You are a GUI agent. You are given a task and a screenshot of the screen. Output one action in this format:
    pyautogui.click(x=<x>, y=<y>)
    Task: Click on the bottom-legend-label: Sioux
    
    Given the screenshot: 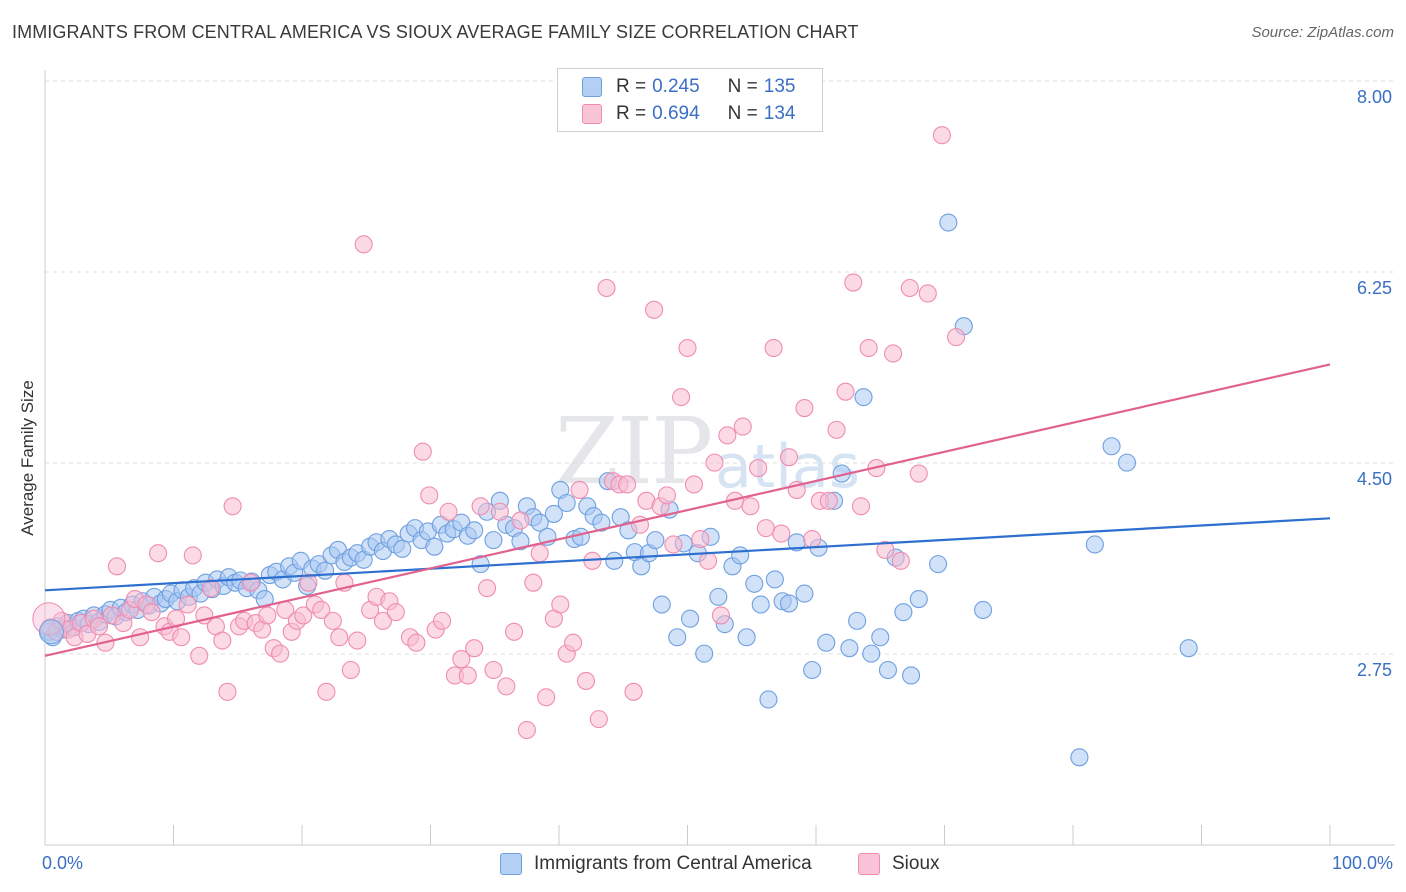 What is the action you would take?
    pyautogui.click(x=916, y=863)
    